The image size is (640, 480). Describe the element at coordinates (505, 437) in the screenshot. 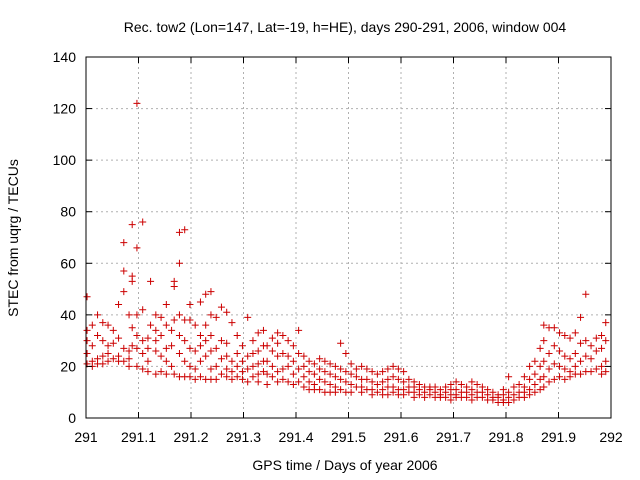

I see `x-tick-label: 291.8` at that location.